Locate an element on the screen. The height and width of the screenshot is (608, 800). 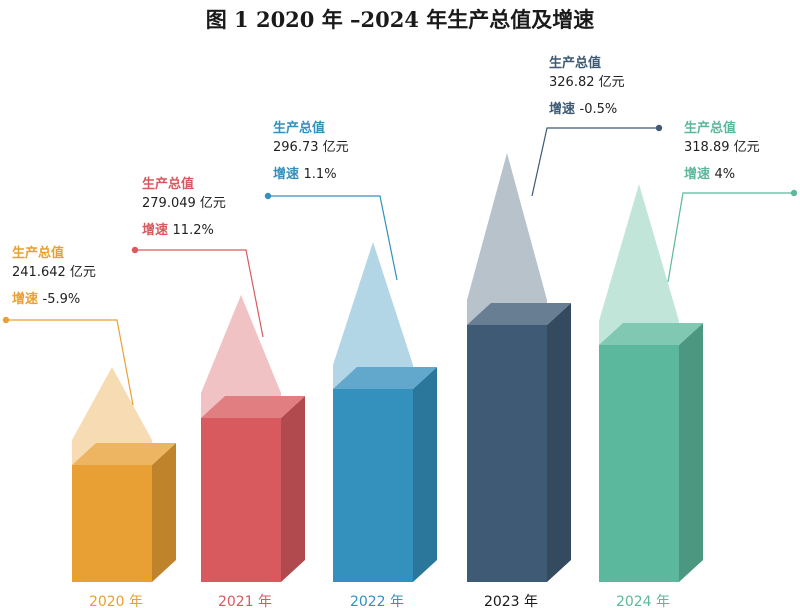
bar-2021 is located at coordinates (253, 438).